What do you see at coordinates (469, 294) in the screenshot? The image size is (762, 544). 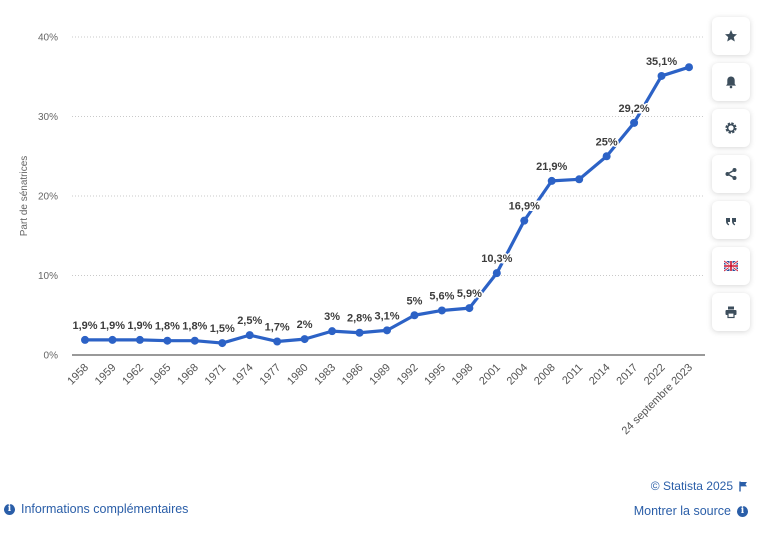 I see `data-label: 5,9%` at bounding box center [469, 294].